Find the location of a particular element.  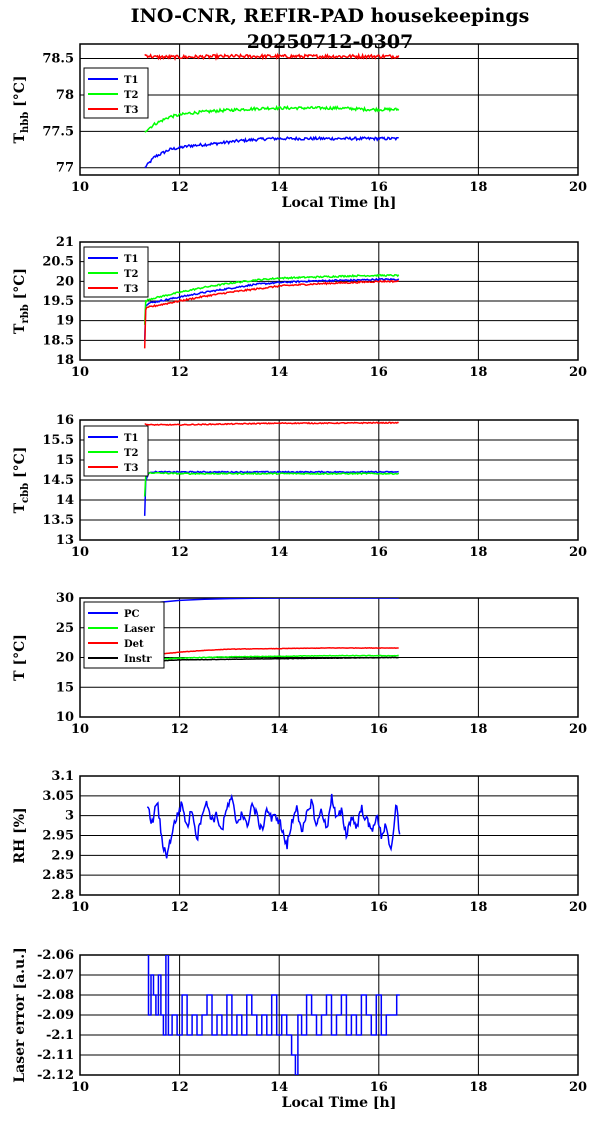

y-tick-label: 18 is located at coordinates (65, 360).